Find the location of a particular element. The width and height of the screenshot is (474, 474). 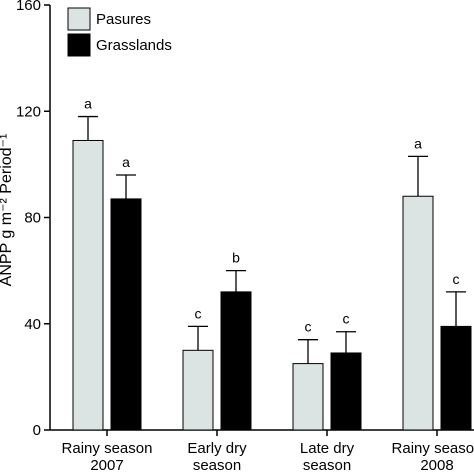

y-tick-label: 0 is located at coordinates (37, 430).